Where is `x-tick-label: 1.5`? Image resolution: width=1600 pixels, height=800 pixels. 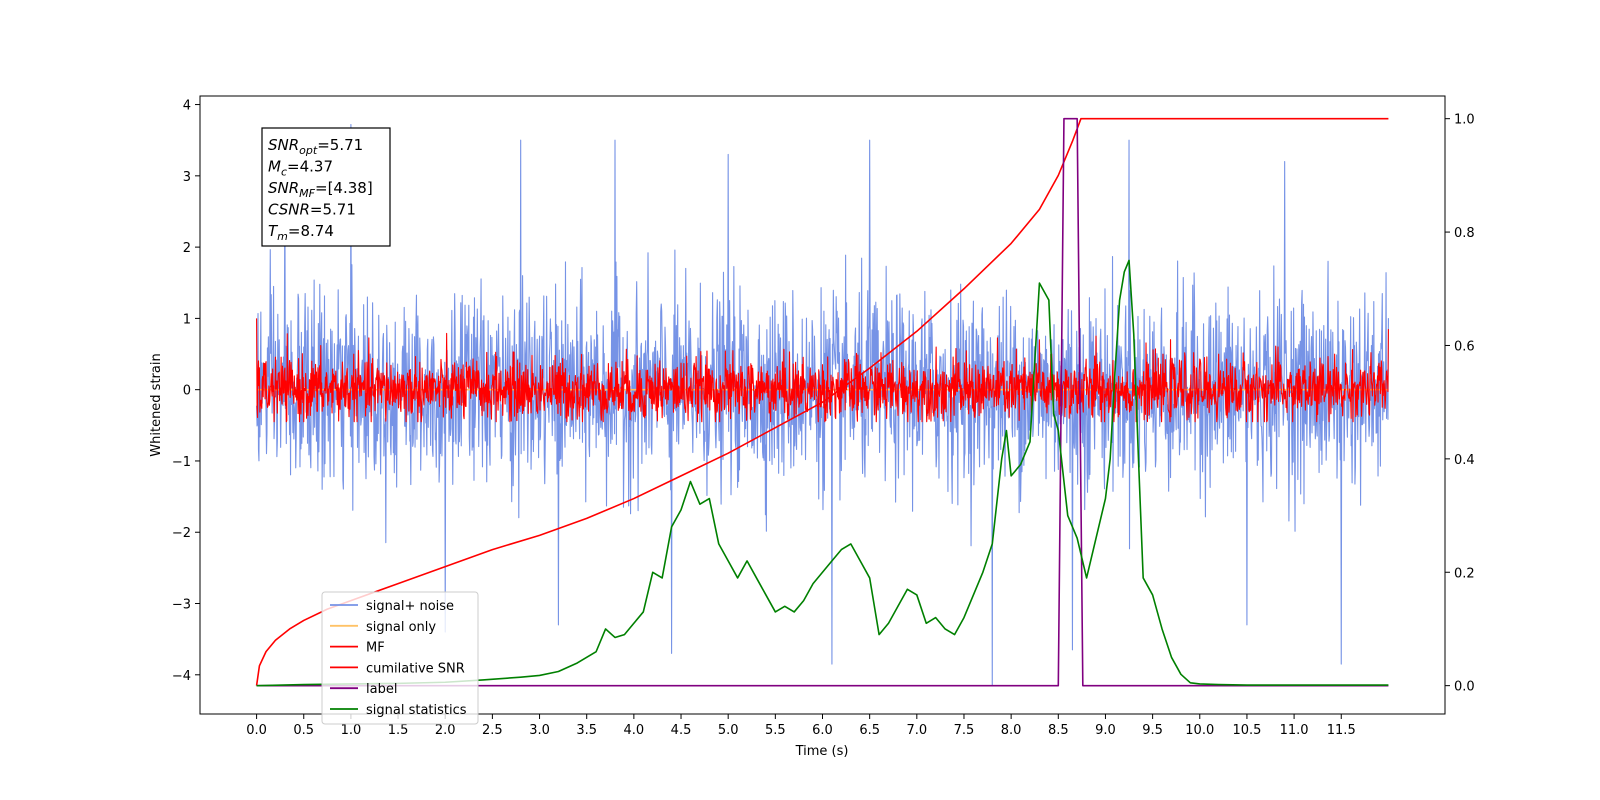
x-tick-label: 1.5 is located at coordinates (398, 730).